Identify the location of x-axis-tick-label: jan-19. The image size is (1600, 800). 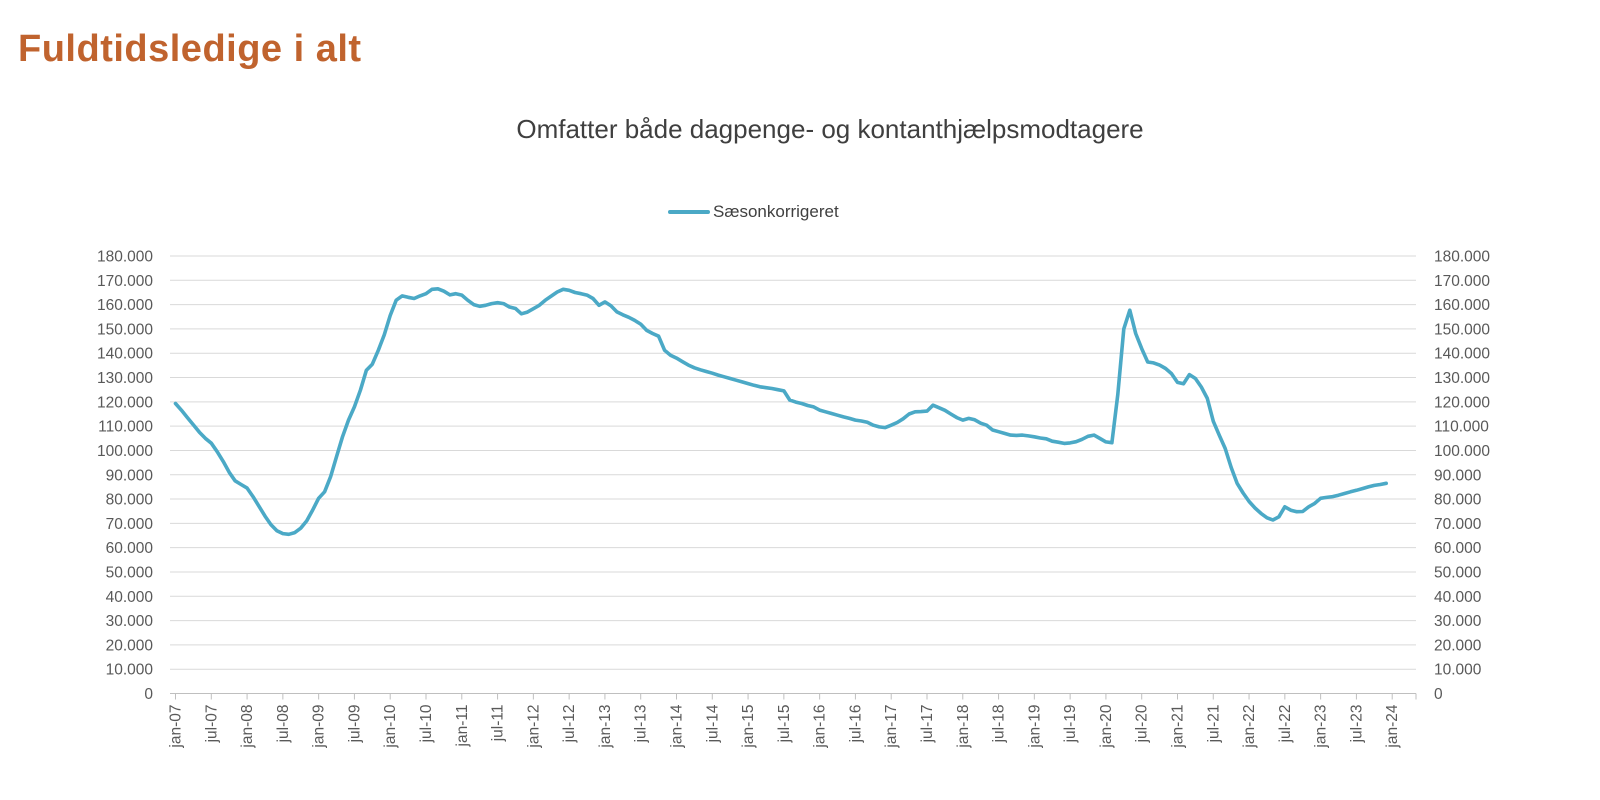
(1034, 727).